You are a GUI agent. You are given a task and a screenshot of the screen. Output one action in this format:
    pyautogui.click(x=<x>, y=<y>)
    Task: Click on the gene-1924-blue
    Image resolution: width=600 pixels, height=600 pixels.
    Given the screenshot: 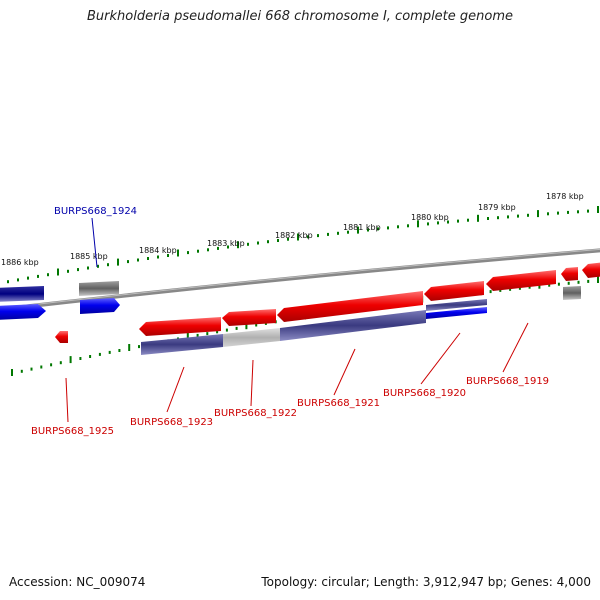 What is the action you would take?
    pyautogui.click(x=100, y=306)
    